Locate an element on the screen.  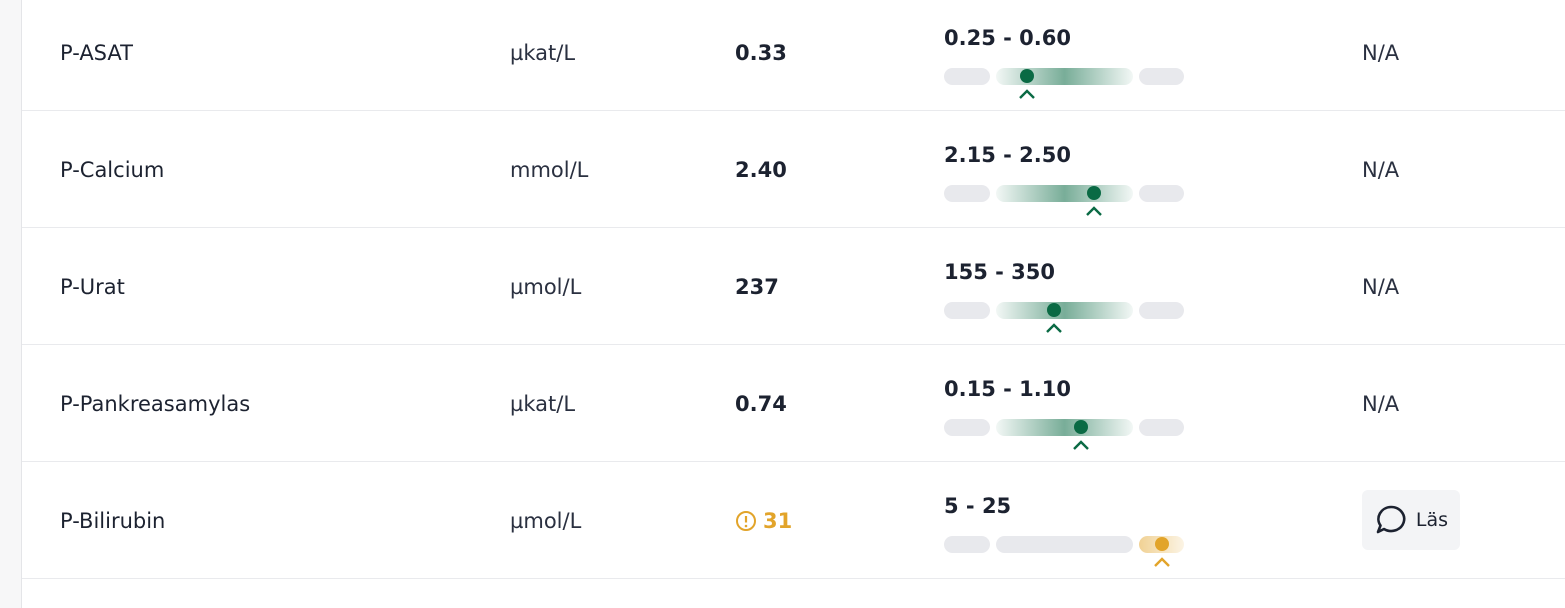
warning-icon is located at coordinates (746, 521).